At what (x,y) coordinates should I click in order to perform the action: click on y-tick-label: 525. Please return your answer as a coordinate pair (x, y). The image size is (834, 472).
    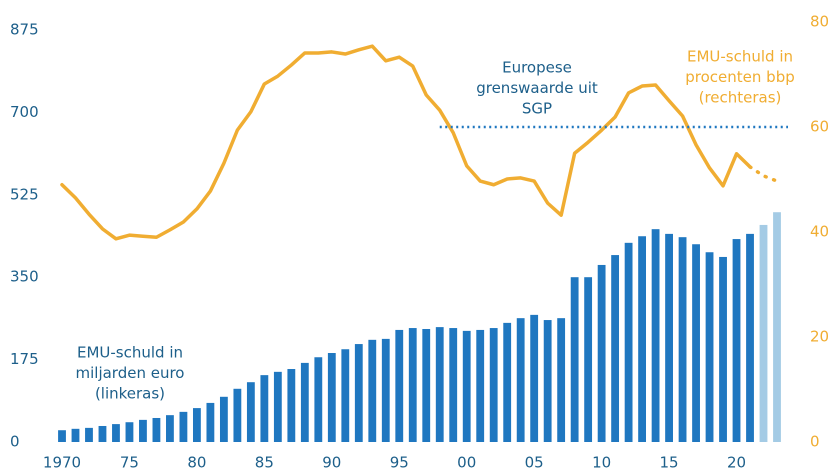
    Looking at the image, I should click on (24, 194).